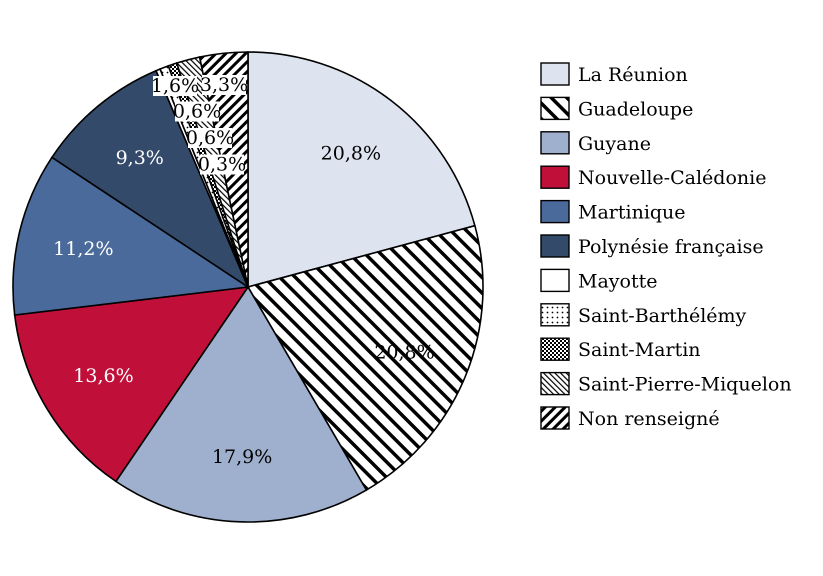  What do you see at coordinates (555, 211) in the screenshot?
I see `legend-swatch-martinique` at bounding box center [555, 211].